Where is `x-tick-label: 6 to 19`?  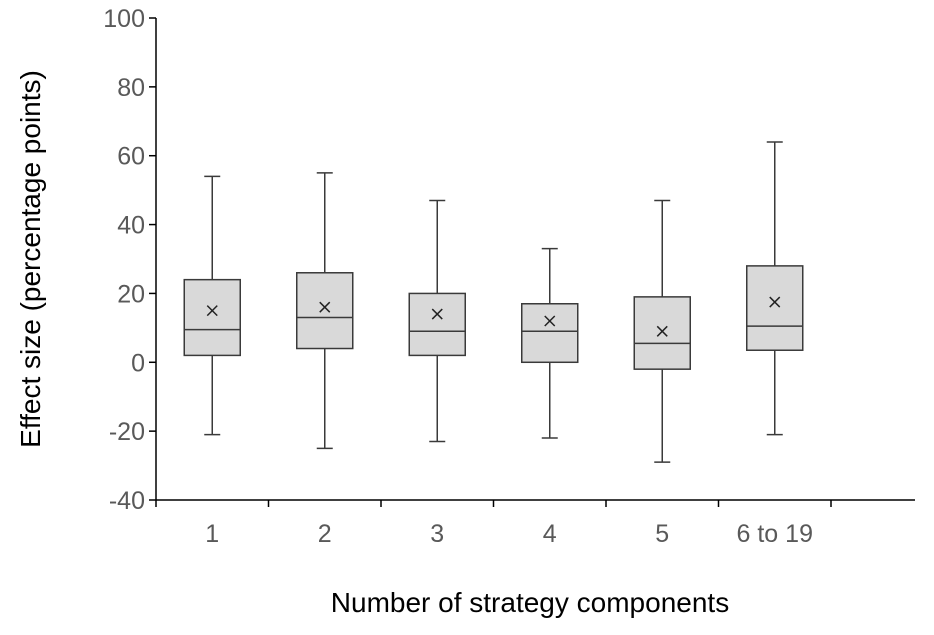 x-tick-label: 6 to 19 is located at coordinates (775, 534).